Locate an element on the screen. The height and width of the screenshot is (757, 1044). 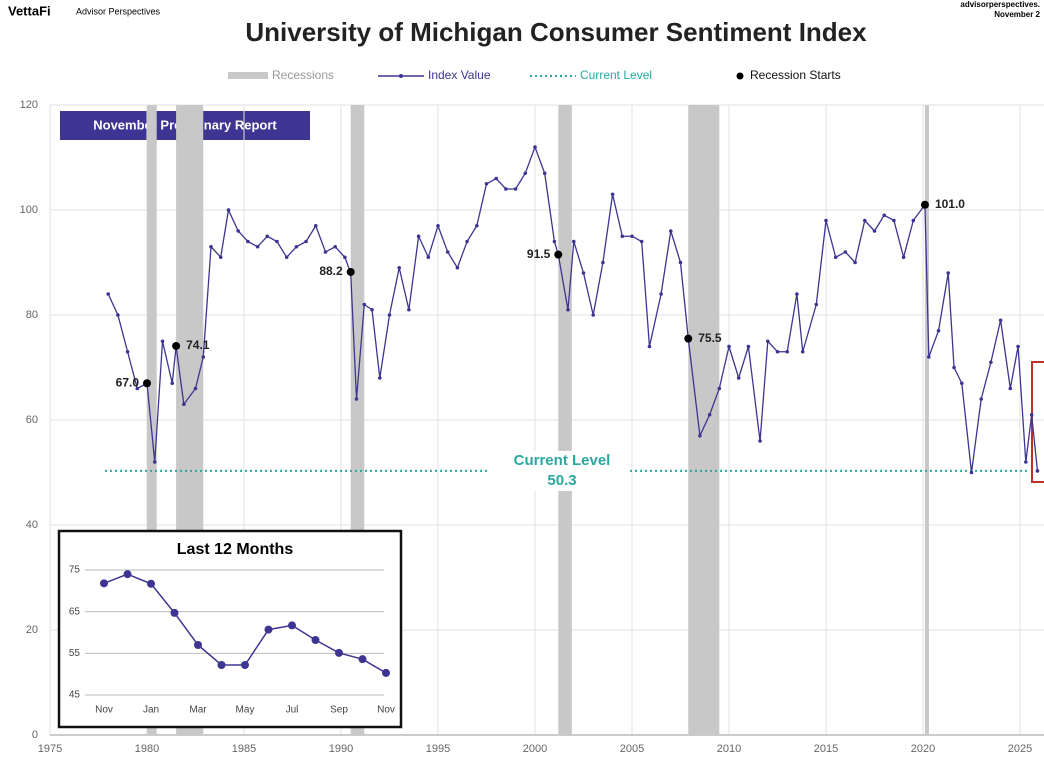
x-tick-label: Sep is located at coordinates (339, 710).